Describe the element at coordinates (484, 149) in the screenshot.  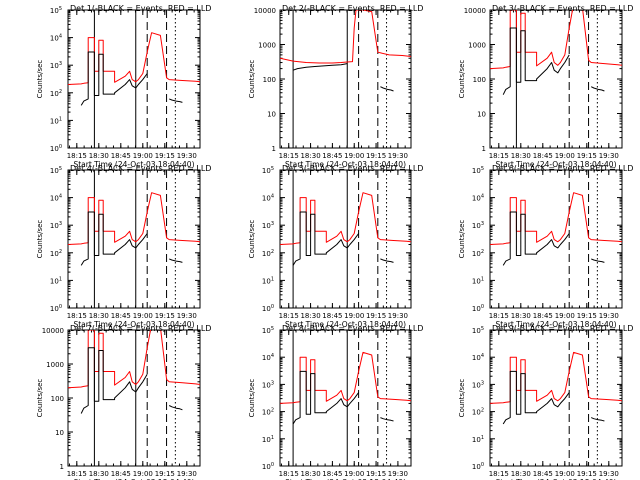
I see `y-tick-label: 1` at that location.